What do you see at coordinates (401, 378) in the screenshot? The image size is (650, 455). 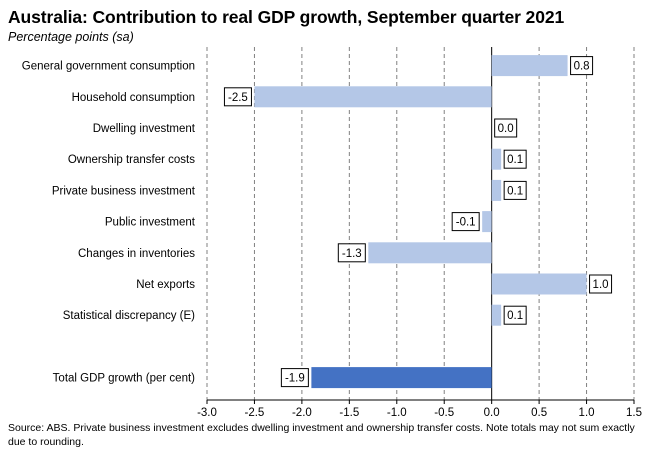 I see `total-bar` at bounding box center [401, 378].